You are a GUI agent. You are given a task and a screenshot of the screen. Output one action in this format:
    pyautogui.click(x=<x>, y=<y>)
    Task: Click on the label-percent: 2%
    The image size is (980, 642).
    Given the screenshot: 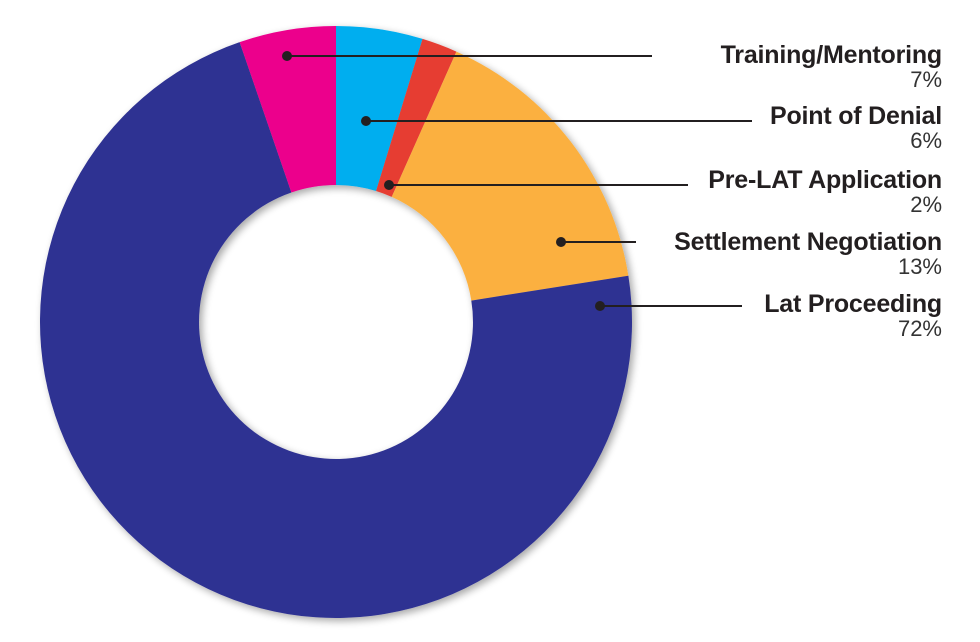 What is the action you would take?
    pyautogui.click(x=926, y=204)
    